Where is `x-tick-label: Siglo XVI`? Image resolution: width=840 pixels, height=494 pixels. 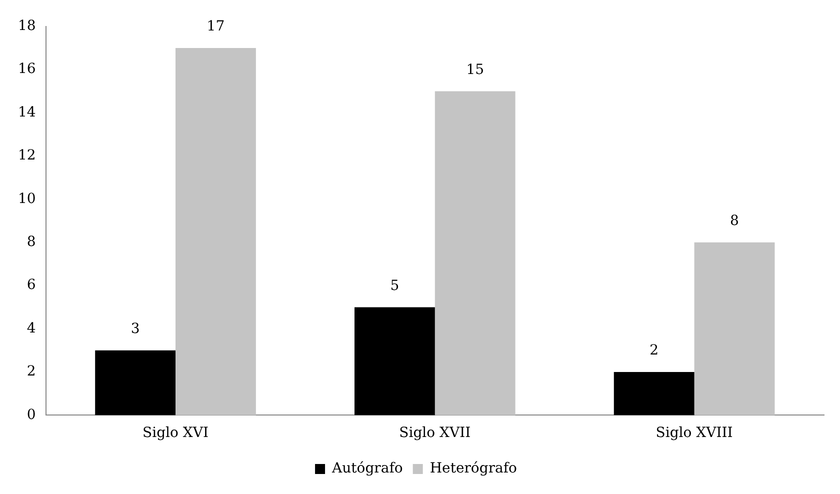
x-tick-label: Siglo XVI is located at coordinates (175, 433).